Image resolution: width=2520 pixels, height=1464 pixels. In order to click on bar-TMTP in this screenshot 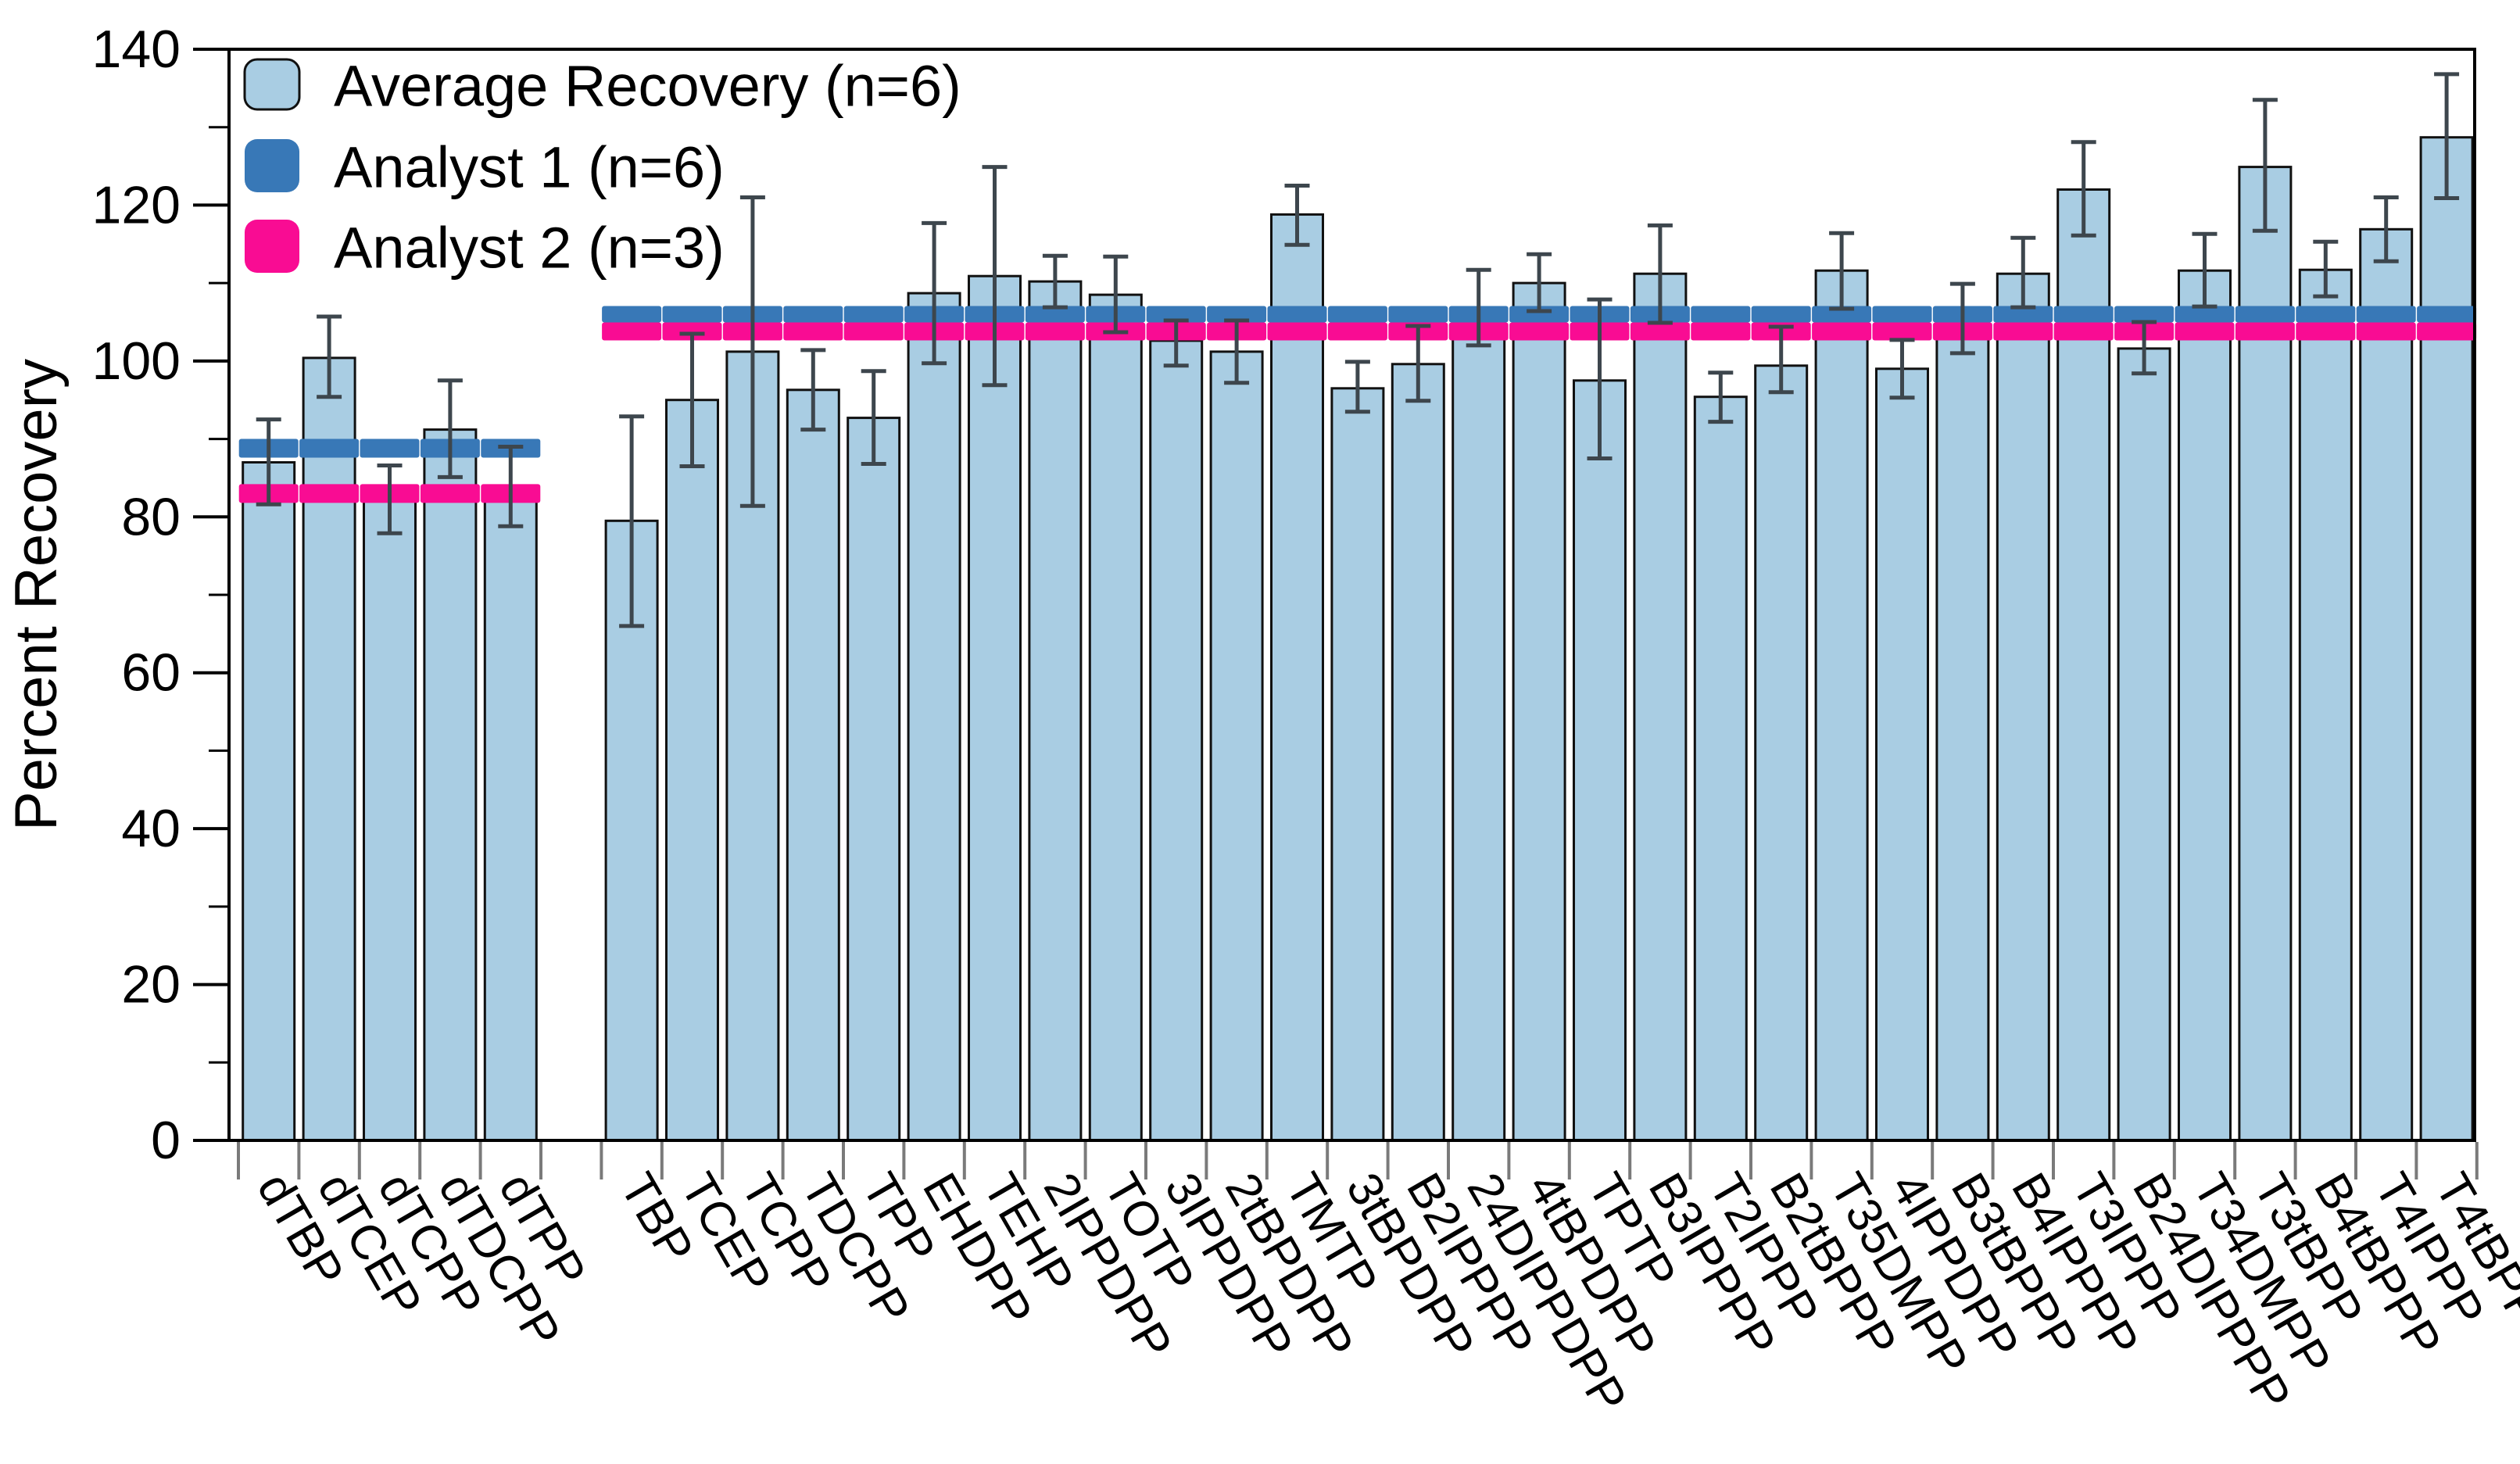, I will do `click(1297, 677)`.